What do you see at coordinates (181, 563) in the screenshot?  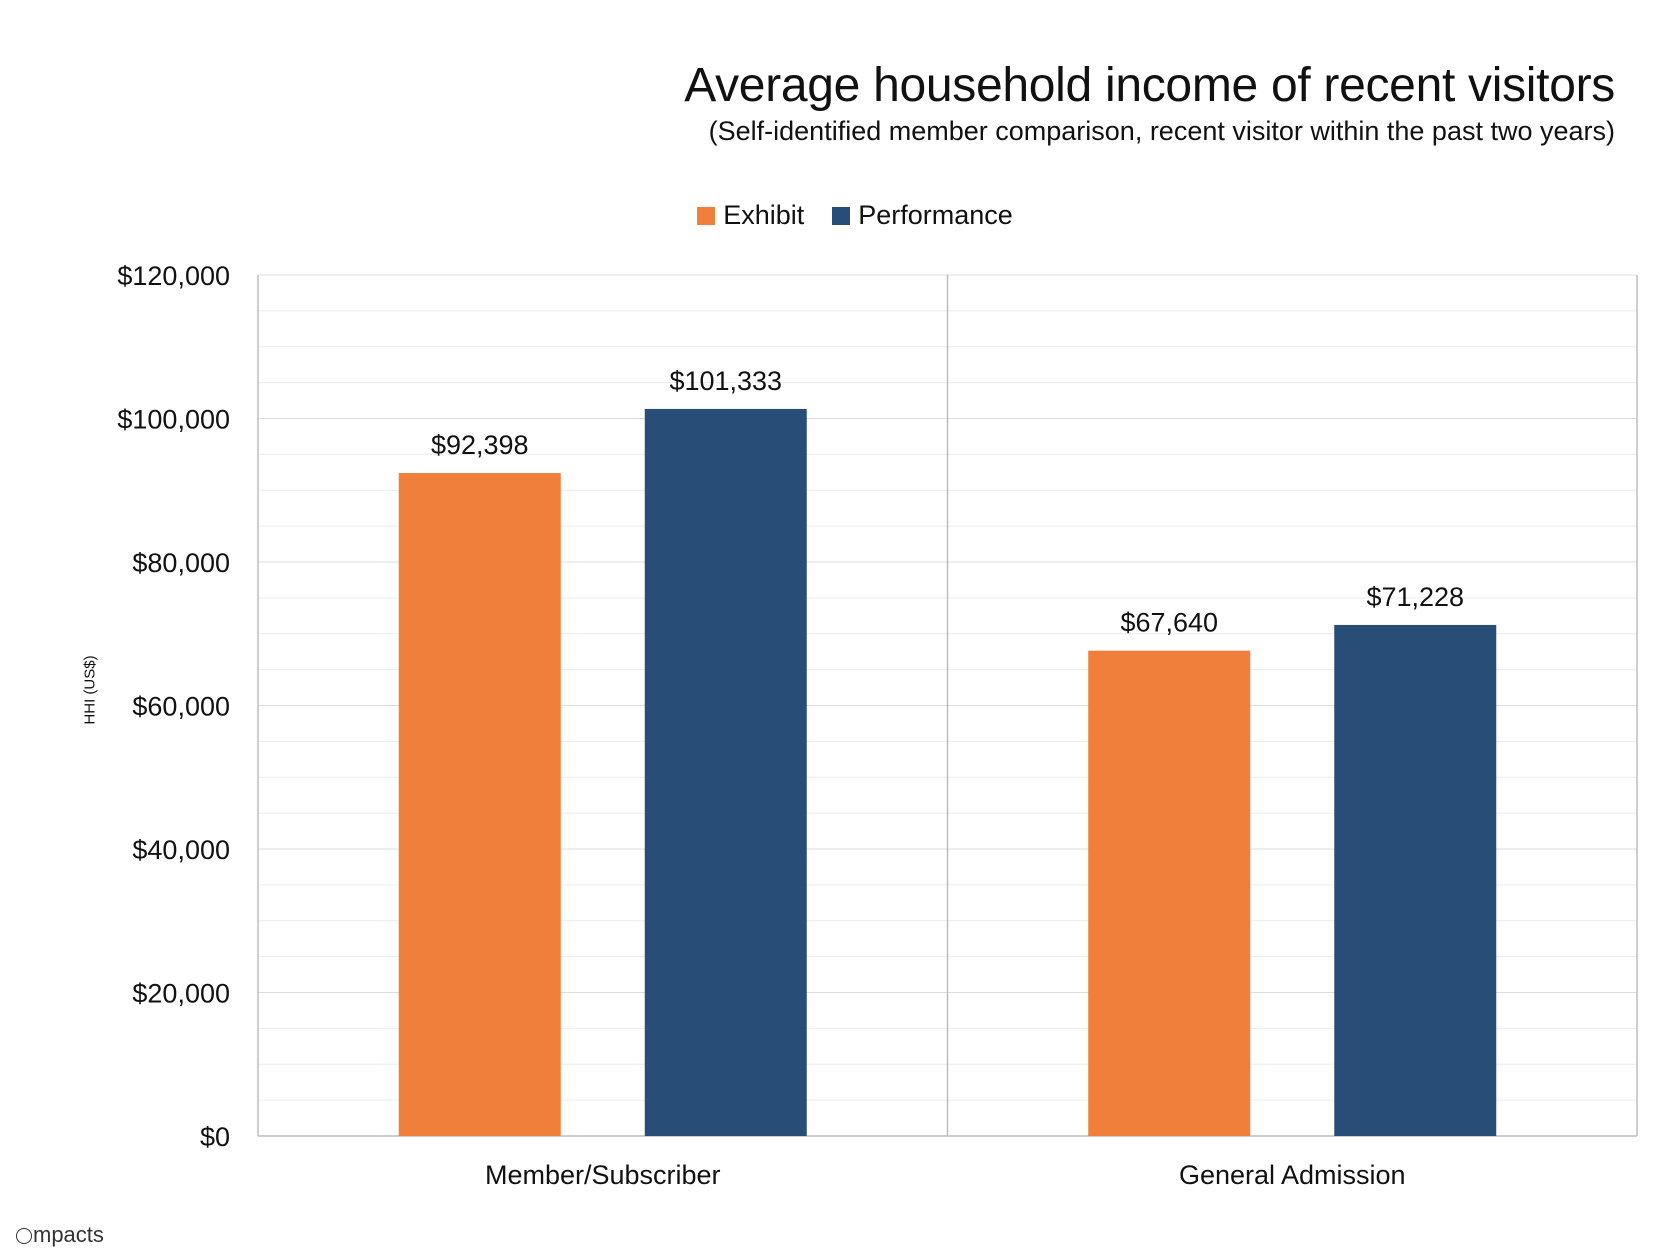 I see `y-tick-label: $80,000` at bounding box center [181, 563].